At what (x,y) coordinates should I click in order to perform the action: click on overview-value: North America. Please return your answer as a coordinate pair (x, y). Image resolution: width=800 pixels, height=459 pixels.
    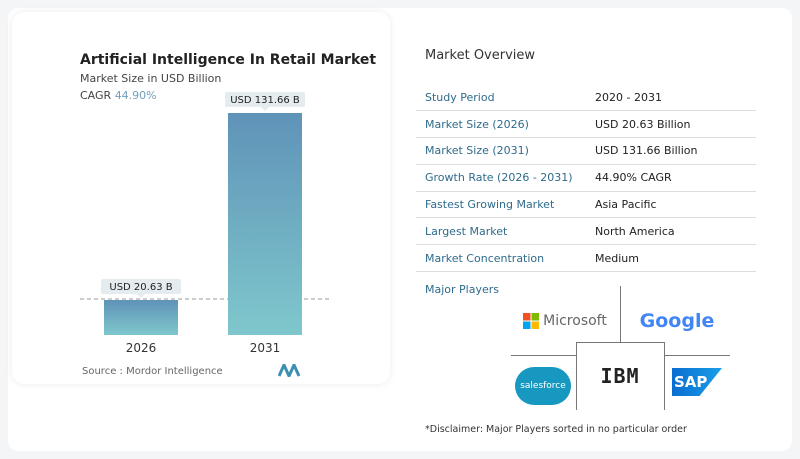
    Looking at the image, I should click on (671, 231).